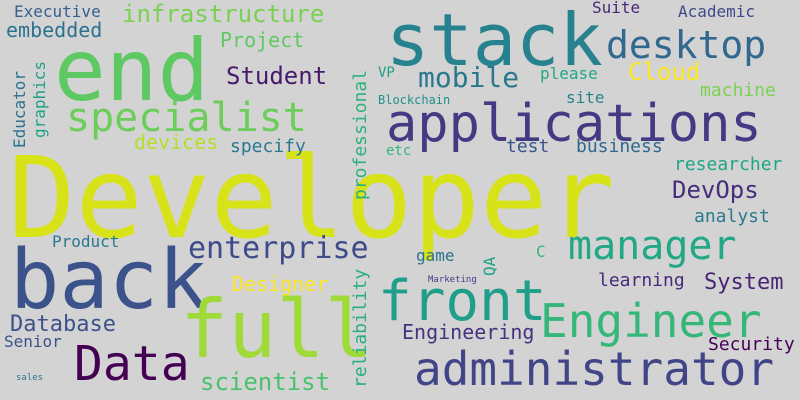 This screenshot has height=400, width=800. Describe the element at coordinates (594, 369) in the screenshot. I see `word-administrator: administrator` at that location.